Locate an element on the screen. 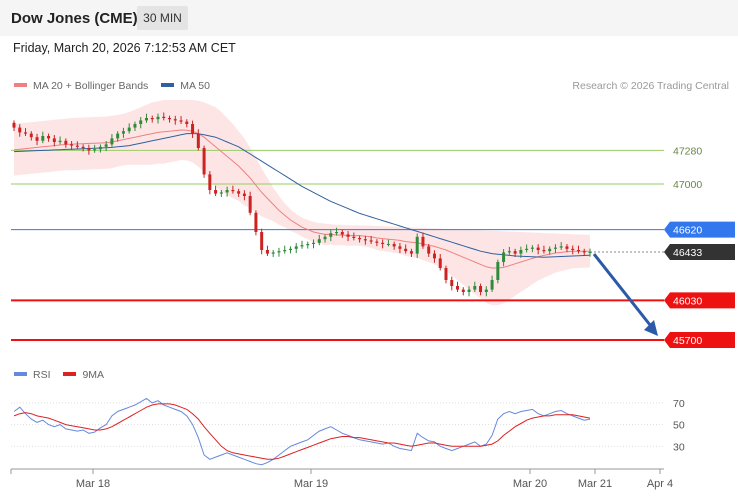 This screenshot has width=738, height=500. level-label-46433: 46433 is located at coordinates (687, 253).